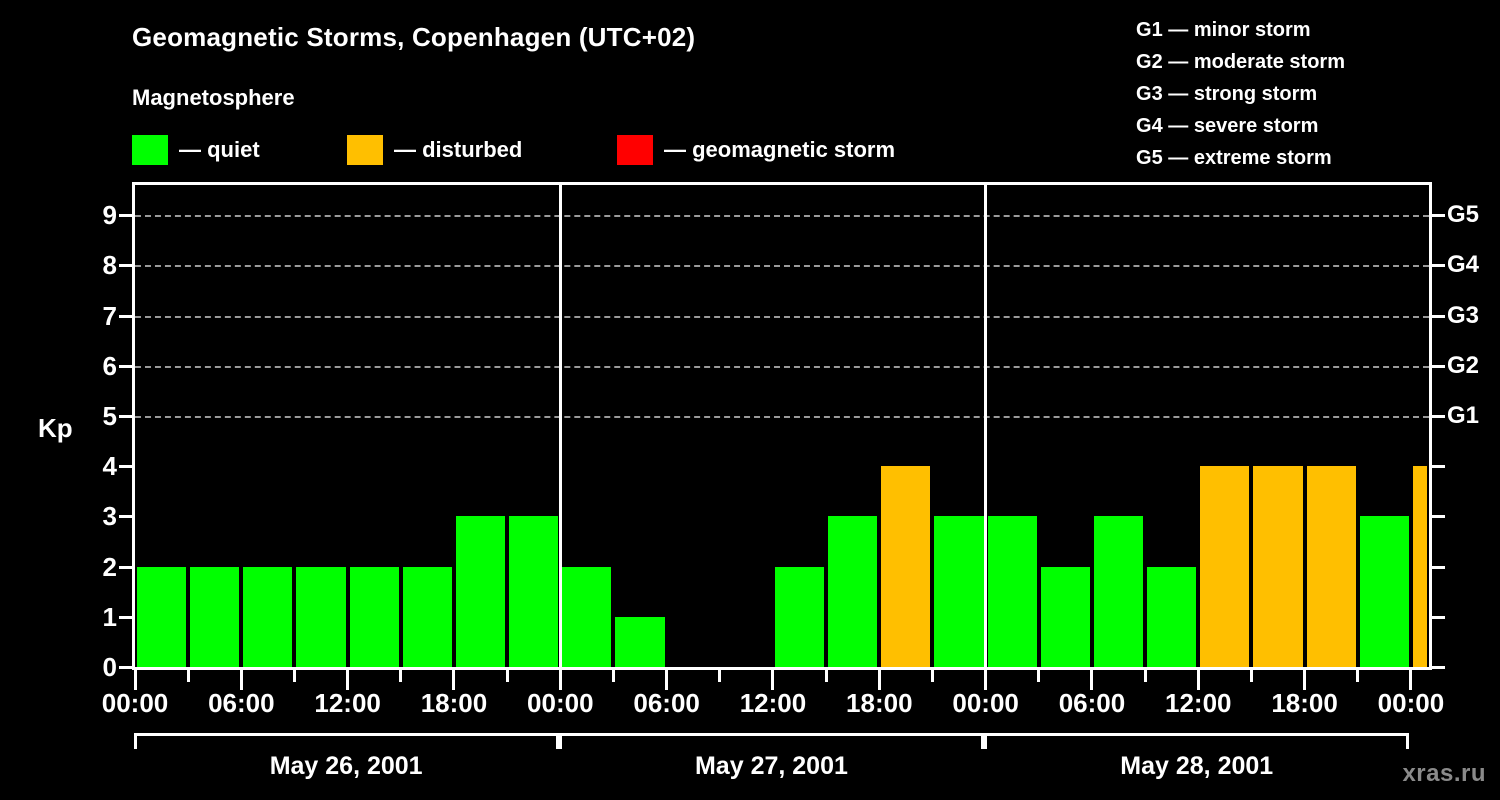  What do you see at coordinates (1197, 766) in the screenshot?
I see `date-label: May 28, 2001` at bounding box center [1197, 766].